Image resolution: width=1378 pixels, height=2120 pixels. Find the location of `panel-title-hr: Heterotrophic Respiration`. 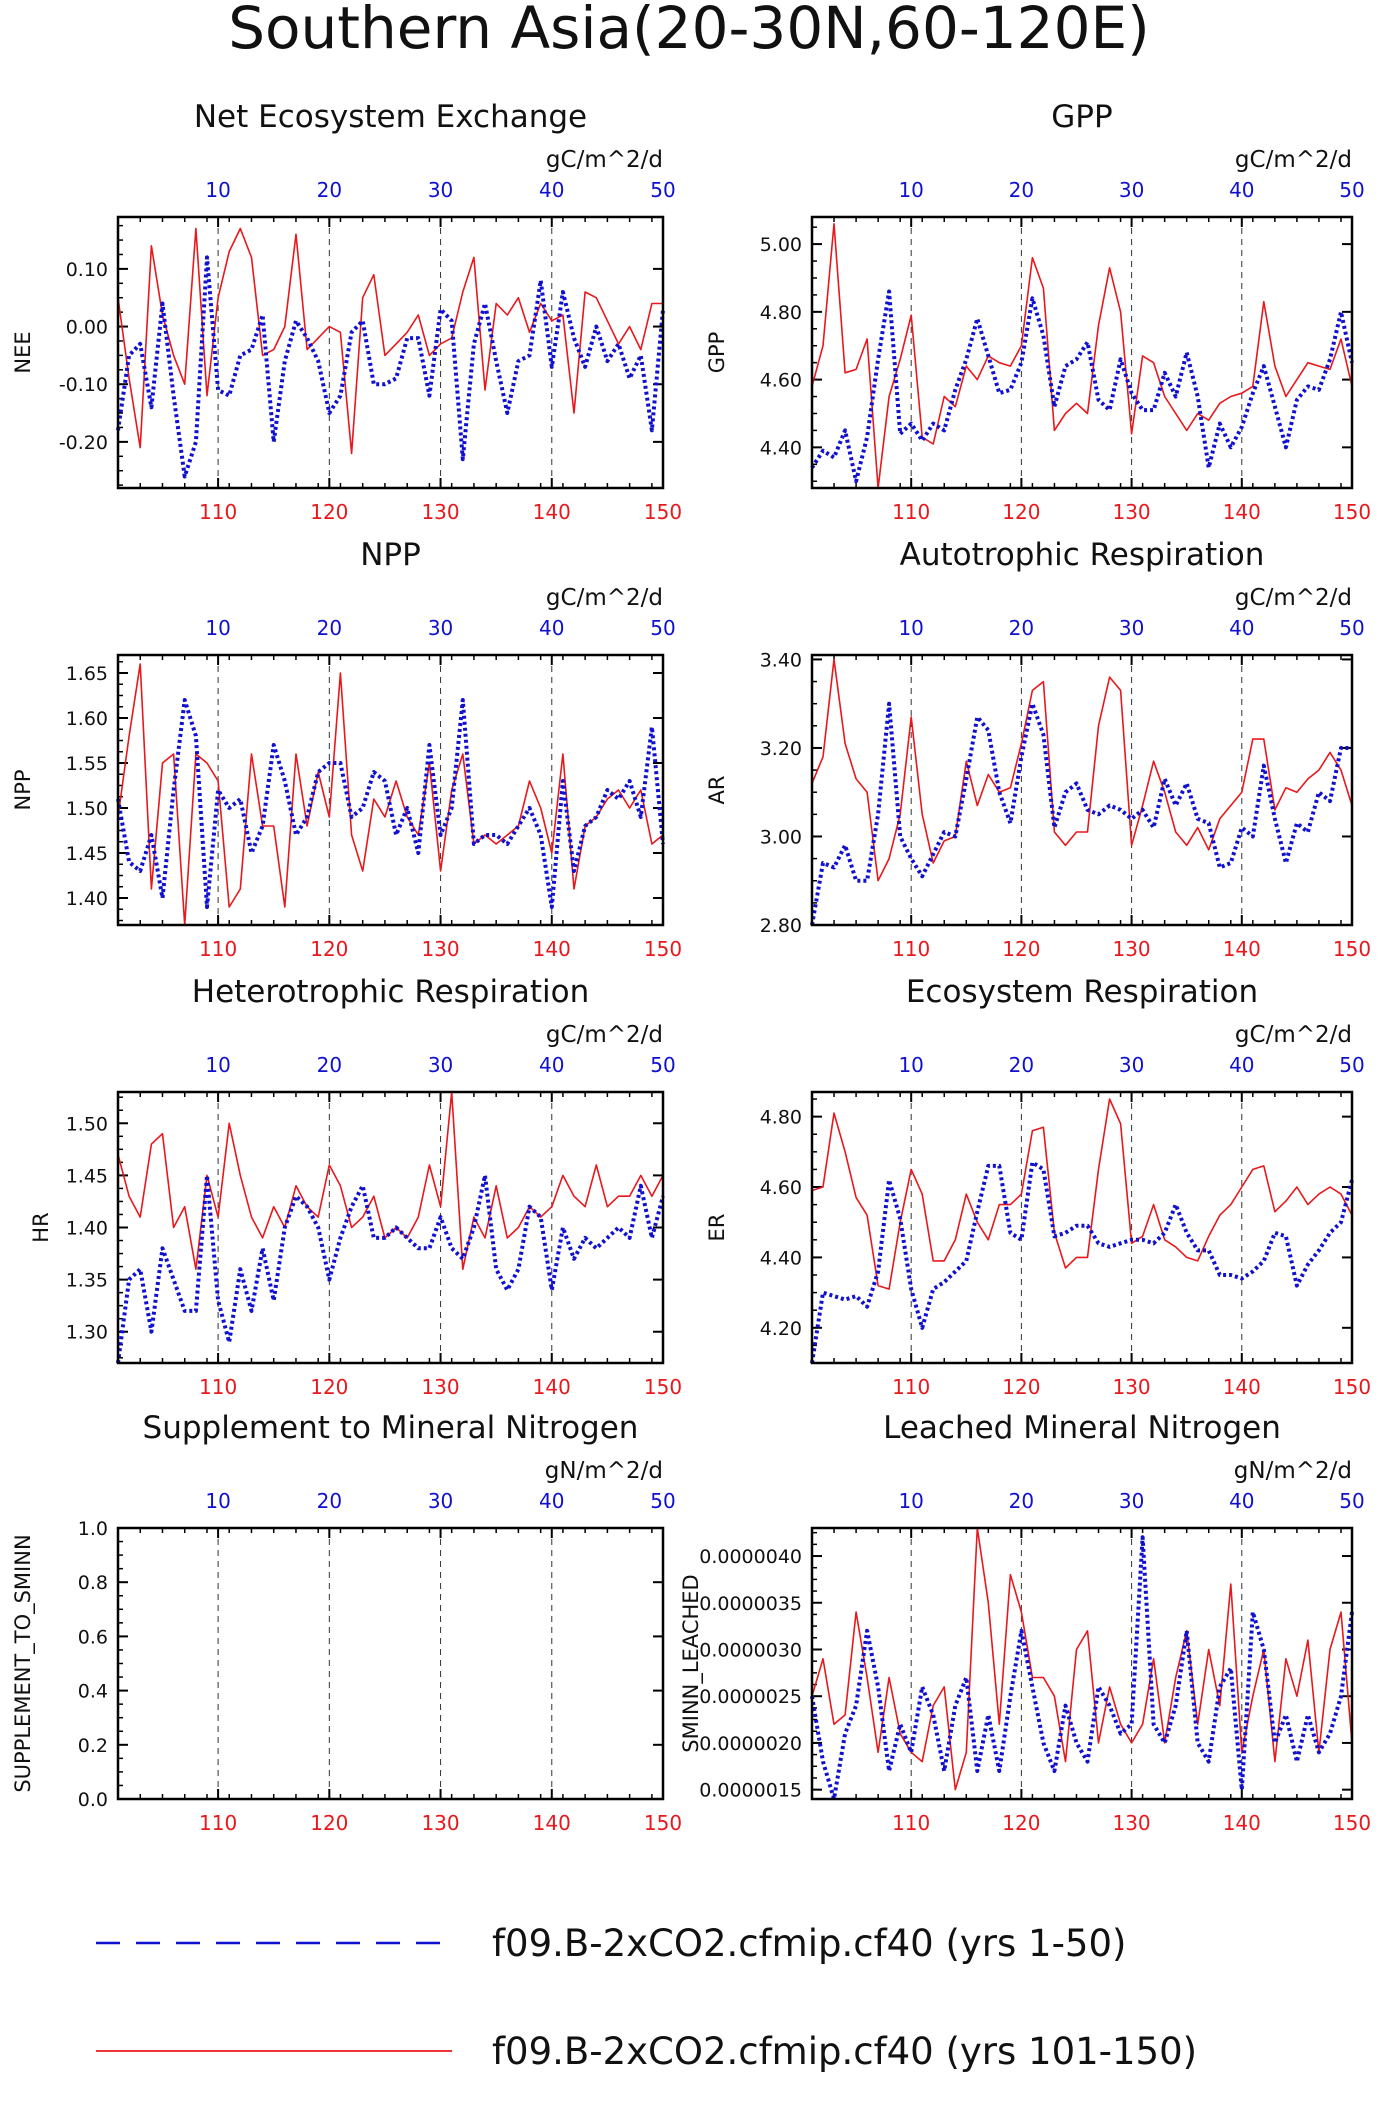

panel-title-hr: Heterotrophic Respiration is located at coordinates (390, 992).